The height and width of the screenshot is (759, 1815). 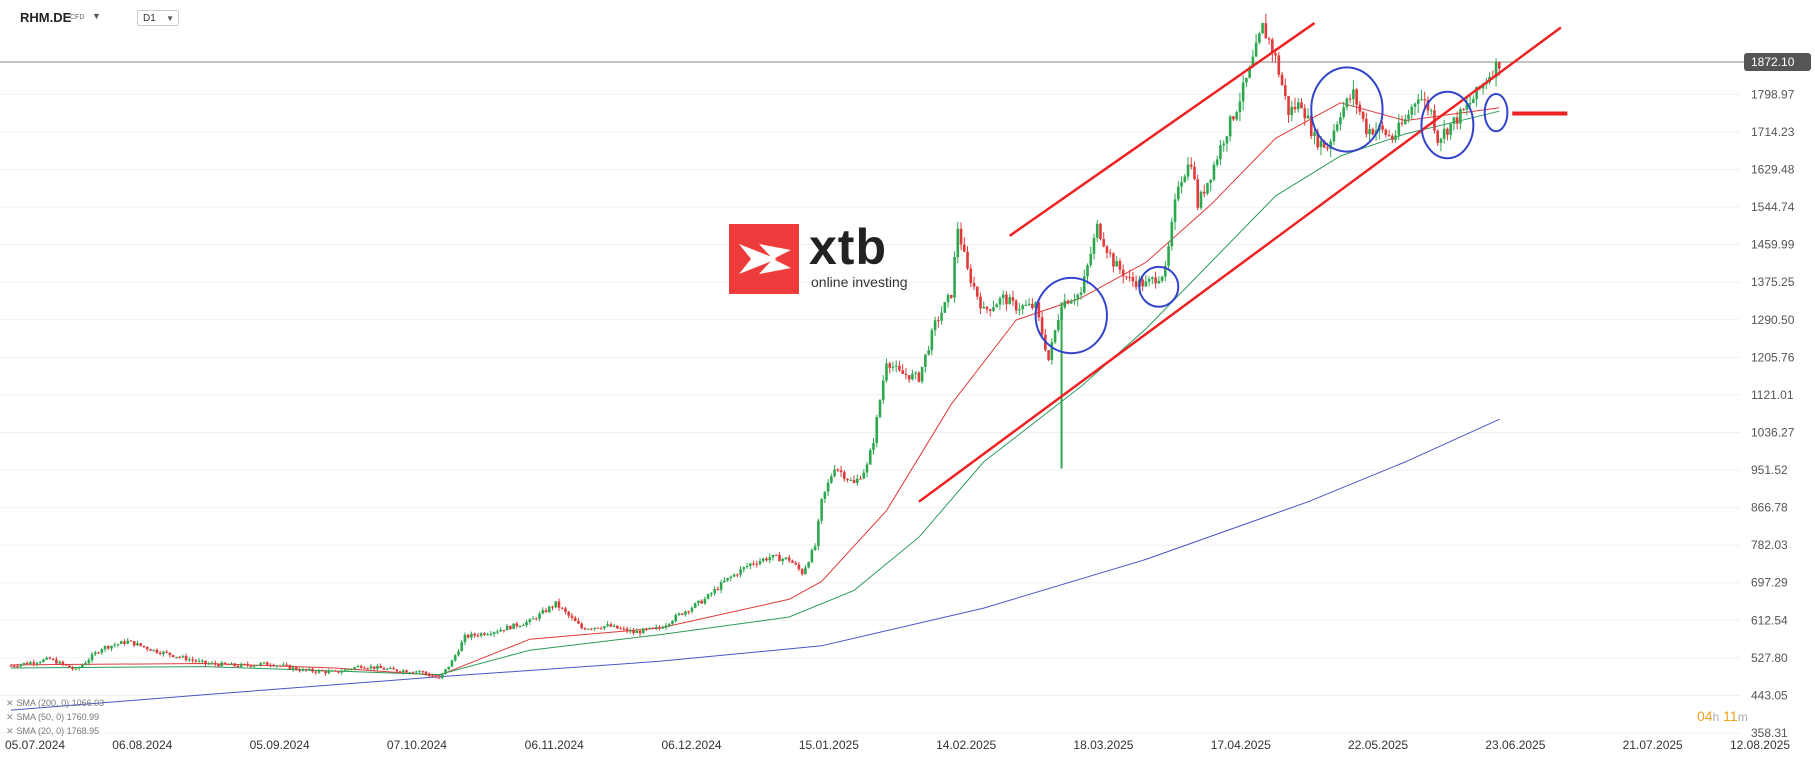 I want to click on x-tick-label: 18.03.2025, so click(x=1103, y=745).